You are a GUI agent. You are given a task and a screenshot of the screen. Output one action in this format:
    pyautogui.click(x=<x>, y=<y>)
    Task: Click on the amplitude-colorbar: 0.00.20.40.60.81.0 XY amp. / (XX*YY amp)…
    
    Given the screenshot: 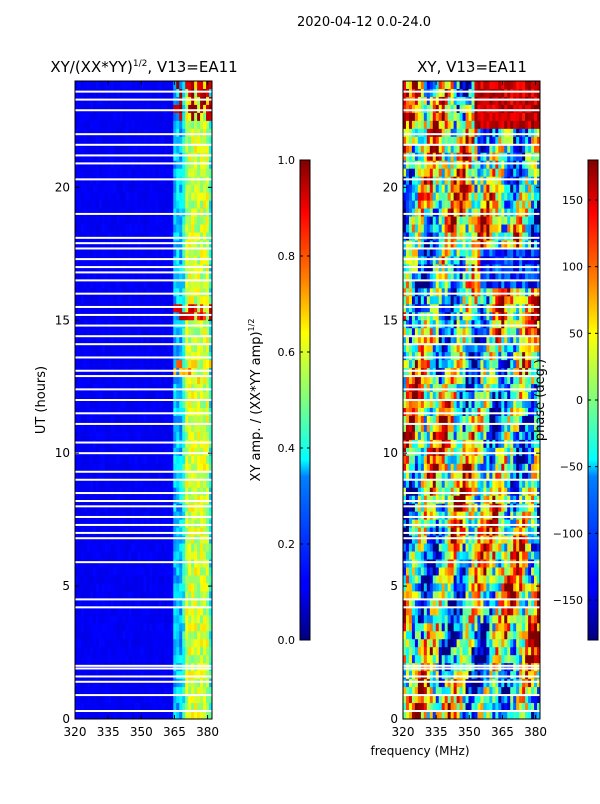 What is the action you would take?
    pyautogui.click(x=278, y=400)
    